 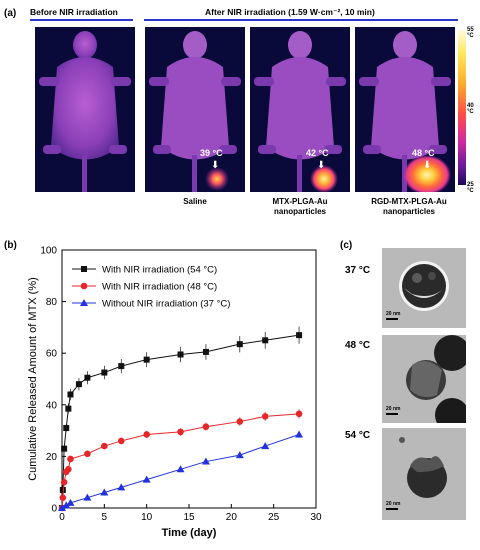 What do you see at coordinates (147, 517) in the screenshot?
I see `x-tick-label: 10` at bounding box center [147, 517].